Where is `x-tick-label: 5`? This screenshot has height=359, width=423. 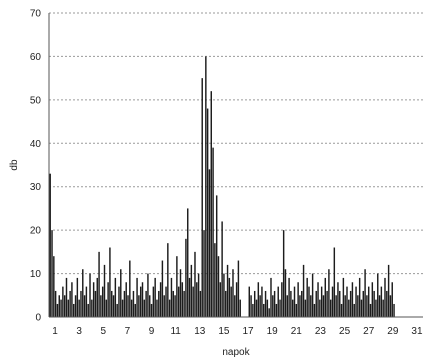 x-tick-label: 5 is located at coordinates (104, 331).